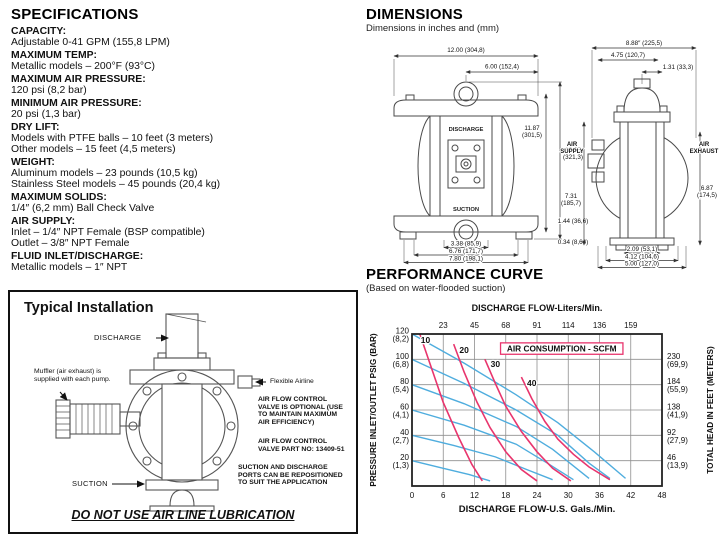 This screenshot has height=534, width=720. I want to click on right-tick-label: (13,9), so click(677, 465).